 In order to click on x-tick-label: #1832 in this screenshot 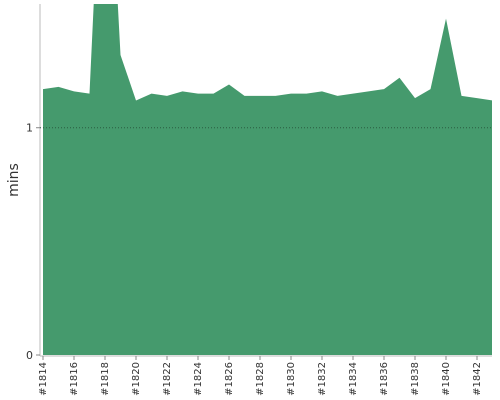, I will do `click(322, 379)`.